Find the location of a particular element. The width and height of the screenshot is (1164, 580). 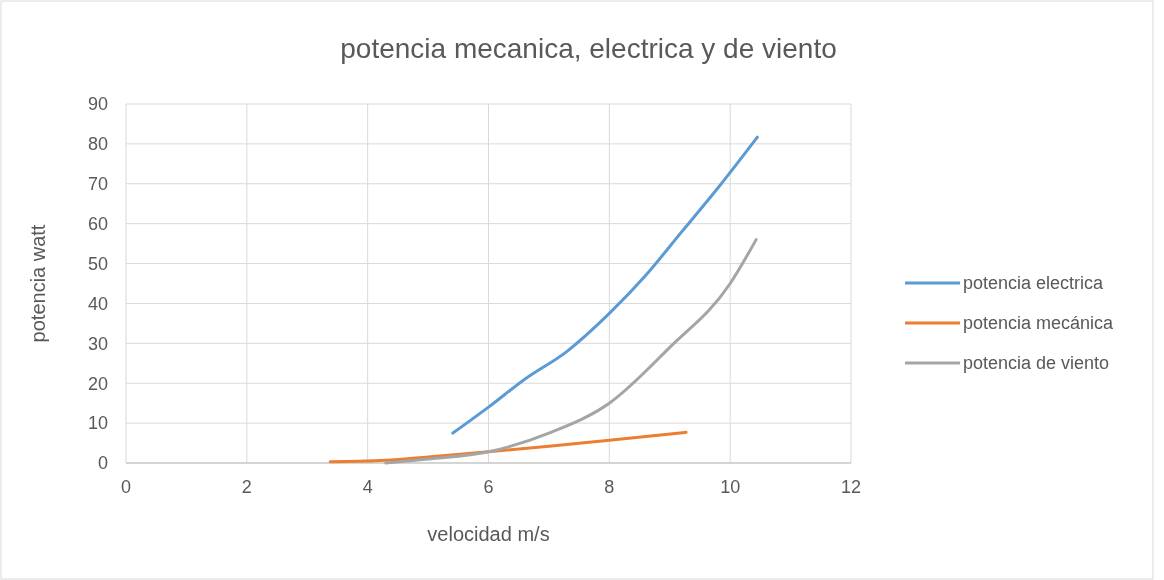

legend-label: potencia de viento is located at coordinates (1036, 363).